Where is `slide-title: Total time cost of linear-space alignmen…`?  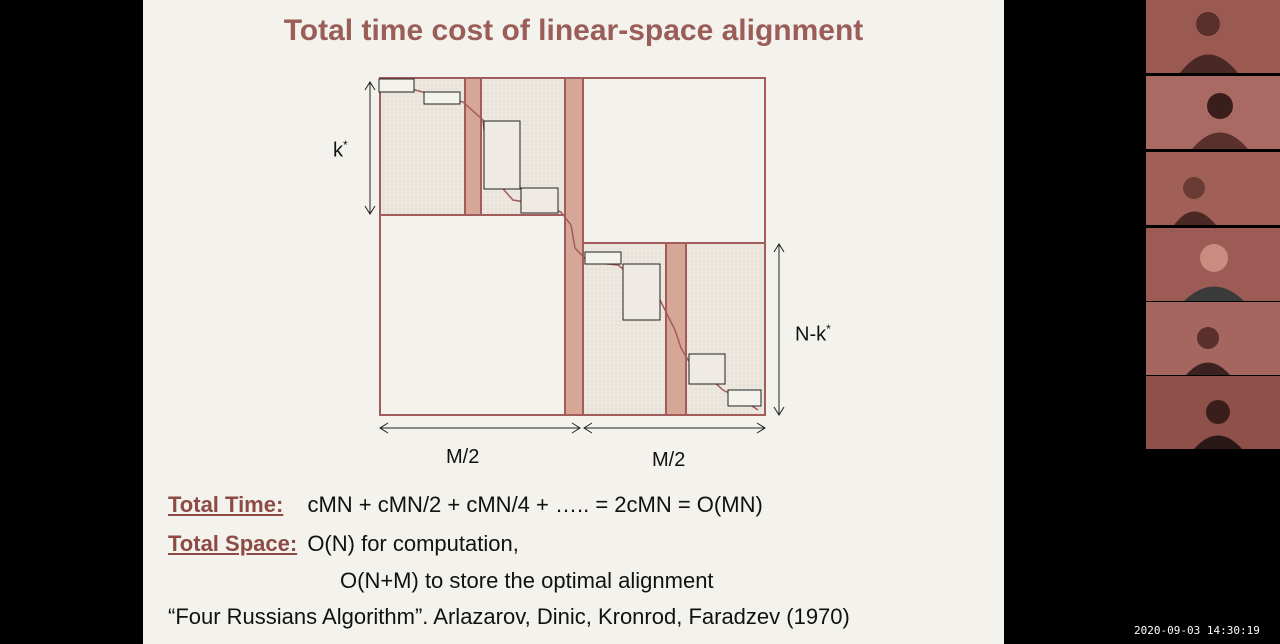 slide-title: Total time cost of linear-space alignmen… is located at coordinates (573, 30).